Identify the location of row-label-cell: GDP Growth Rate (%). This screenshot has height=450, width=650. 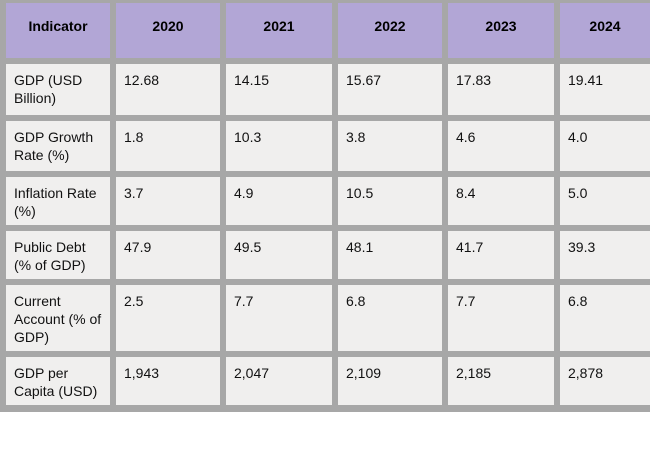
(58, 145).